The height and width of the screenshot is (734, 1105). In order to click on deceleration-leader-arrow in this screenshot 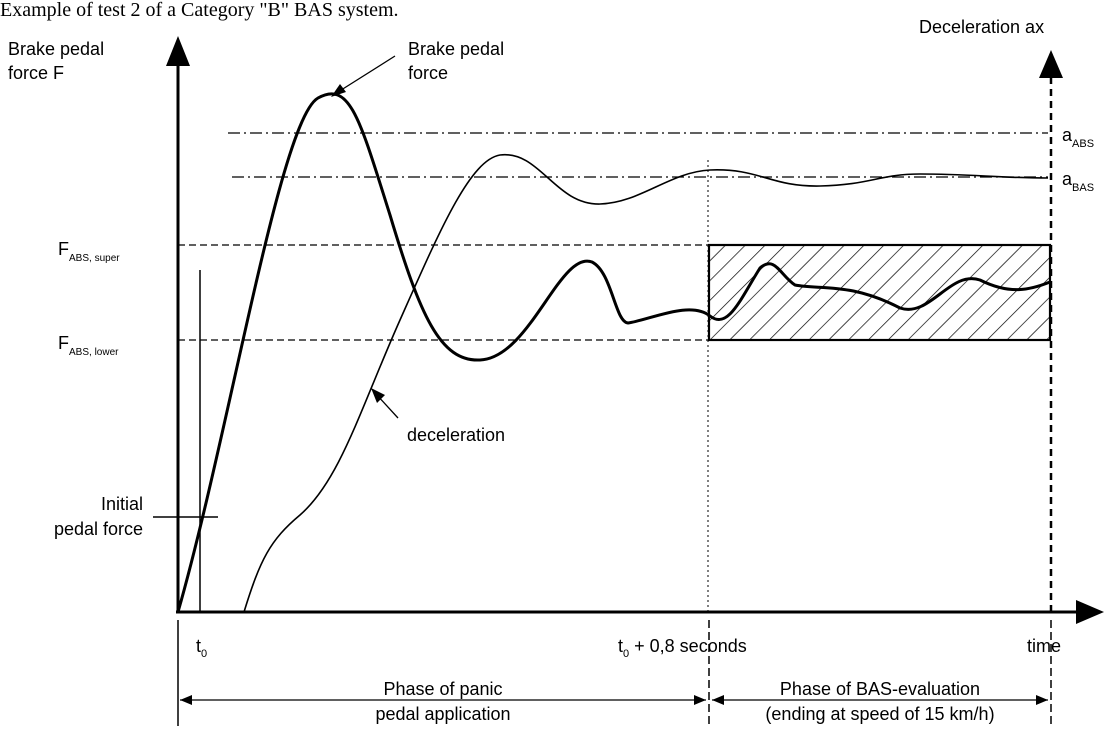, I will do `click(378, 395)`.